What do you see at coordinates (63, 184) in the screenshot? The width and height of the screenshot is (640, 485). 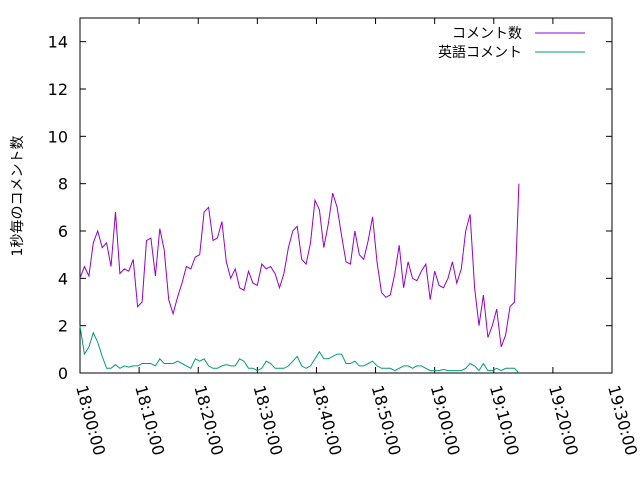 I see `y-tick-label: 8` at bounding box center [63, 184].